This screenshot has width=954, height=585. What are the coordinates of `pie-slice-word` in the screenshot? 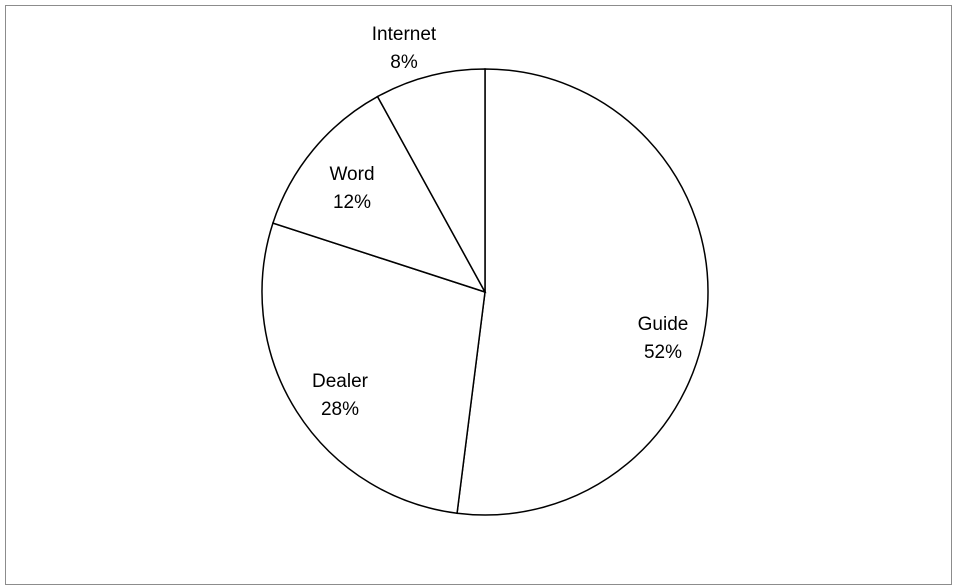 It's located at (379, 194).